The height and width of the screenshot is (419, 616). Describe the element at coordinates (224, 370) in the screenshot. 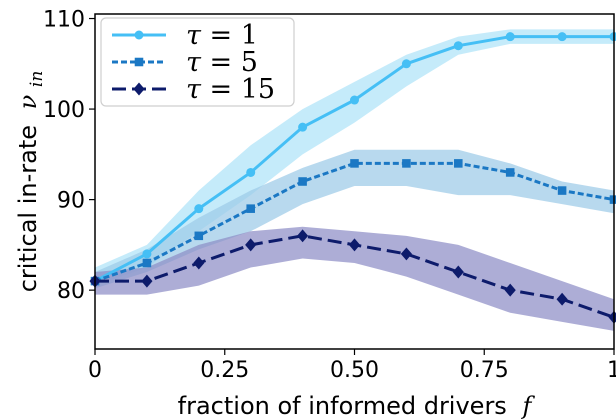

I see `x-tick-label-1: 0.25` at that location.